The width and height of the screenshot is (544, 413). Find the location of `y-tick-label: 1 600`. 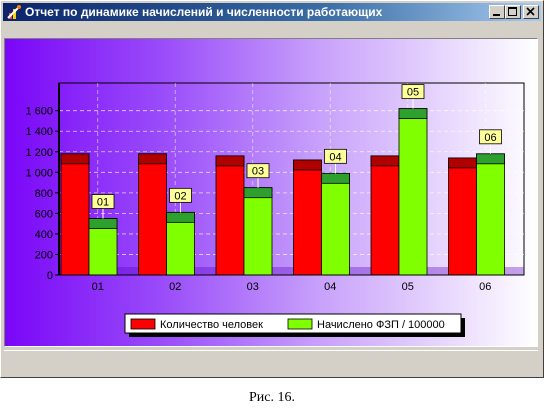

y-tick-label: 1 600 is located at coordinates (39, 112).